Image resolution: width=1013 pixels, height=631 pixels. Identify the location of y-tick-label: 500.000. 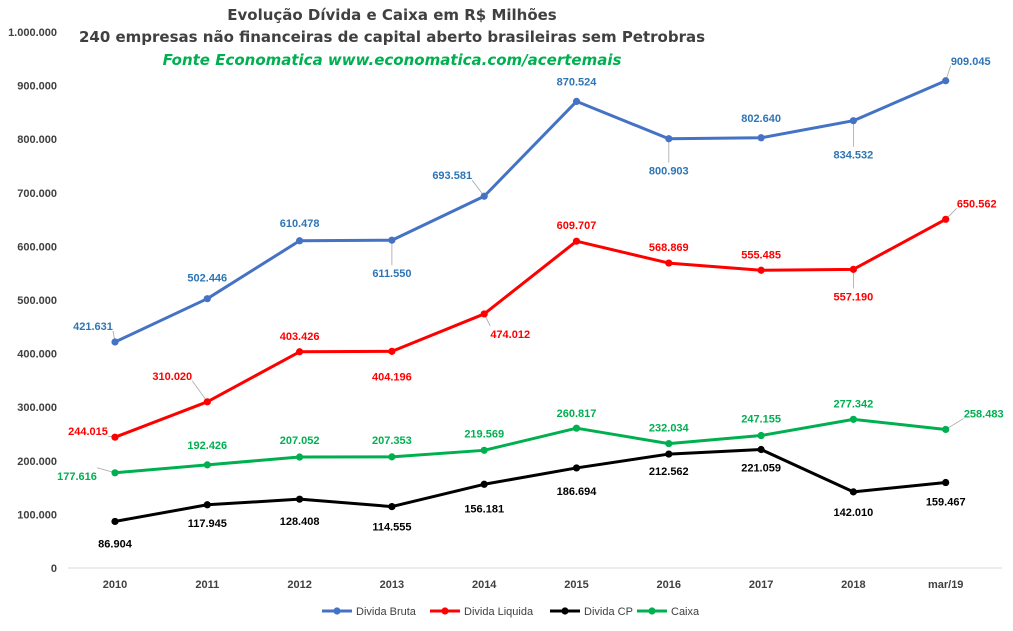
(37, 301).